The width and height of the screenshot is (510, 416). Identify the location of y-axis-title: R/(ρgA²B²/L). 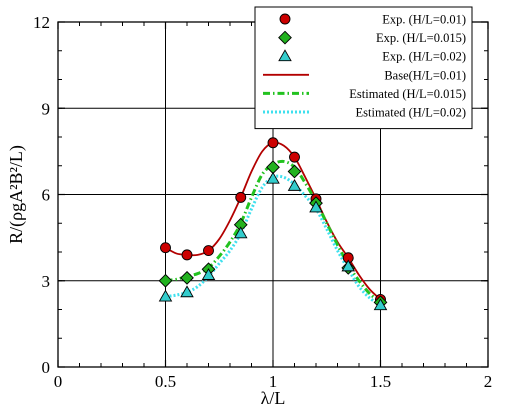
(16, 194).